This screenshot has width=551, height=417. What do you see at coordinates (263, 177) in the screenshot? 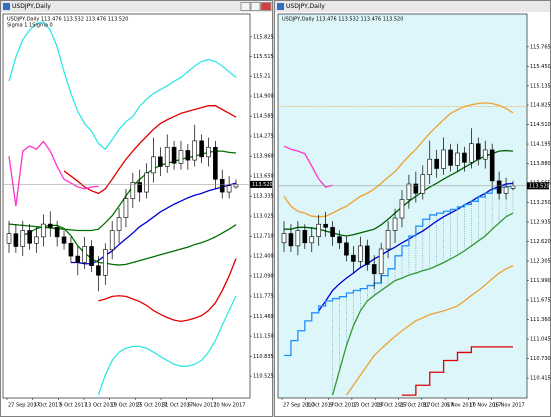
I see `y-tick-label: 113.650` at bounding box center [263, 177].